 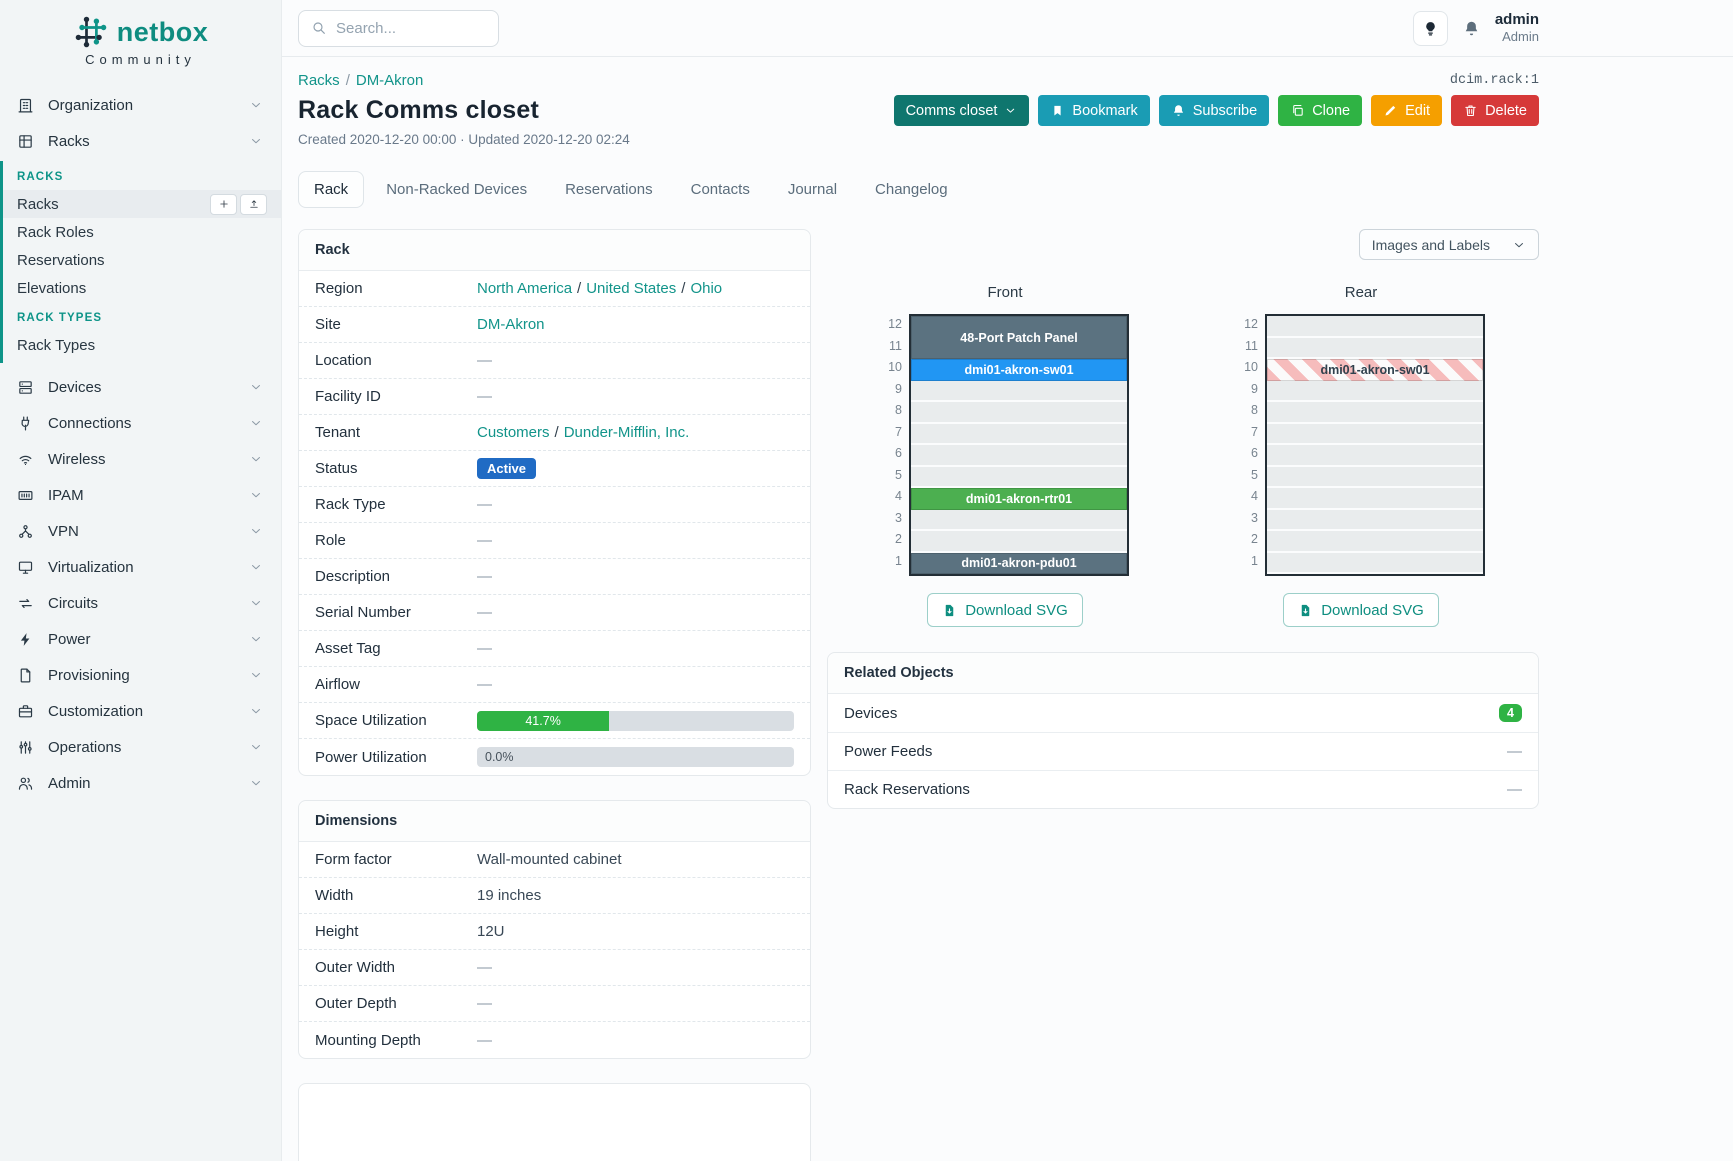 What do you see at coordinates (706, 288) in the screenshot?
I see `link-ohio: Ohio` at bounding box center [706, 288].